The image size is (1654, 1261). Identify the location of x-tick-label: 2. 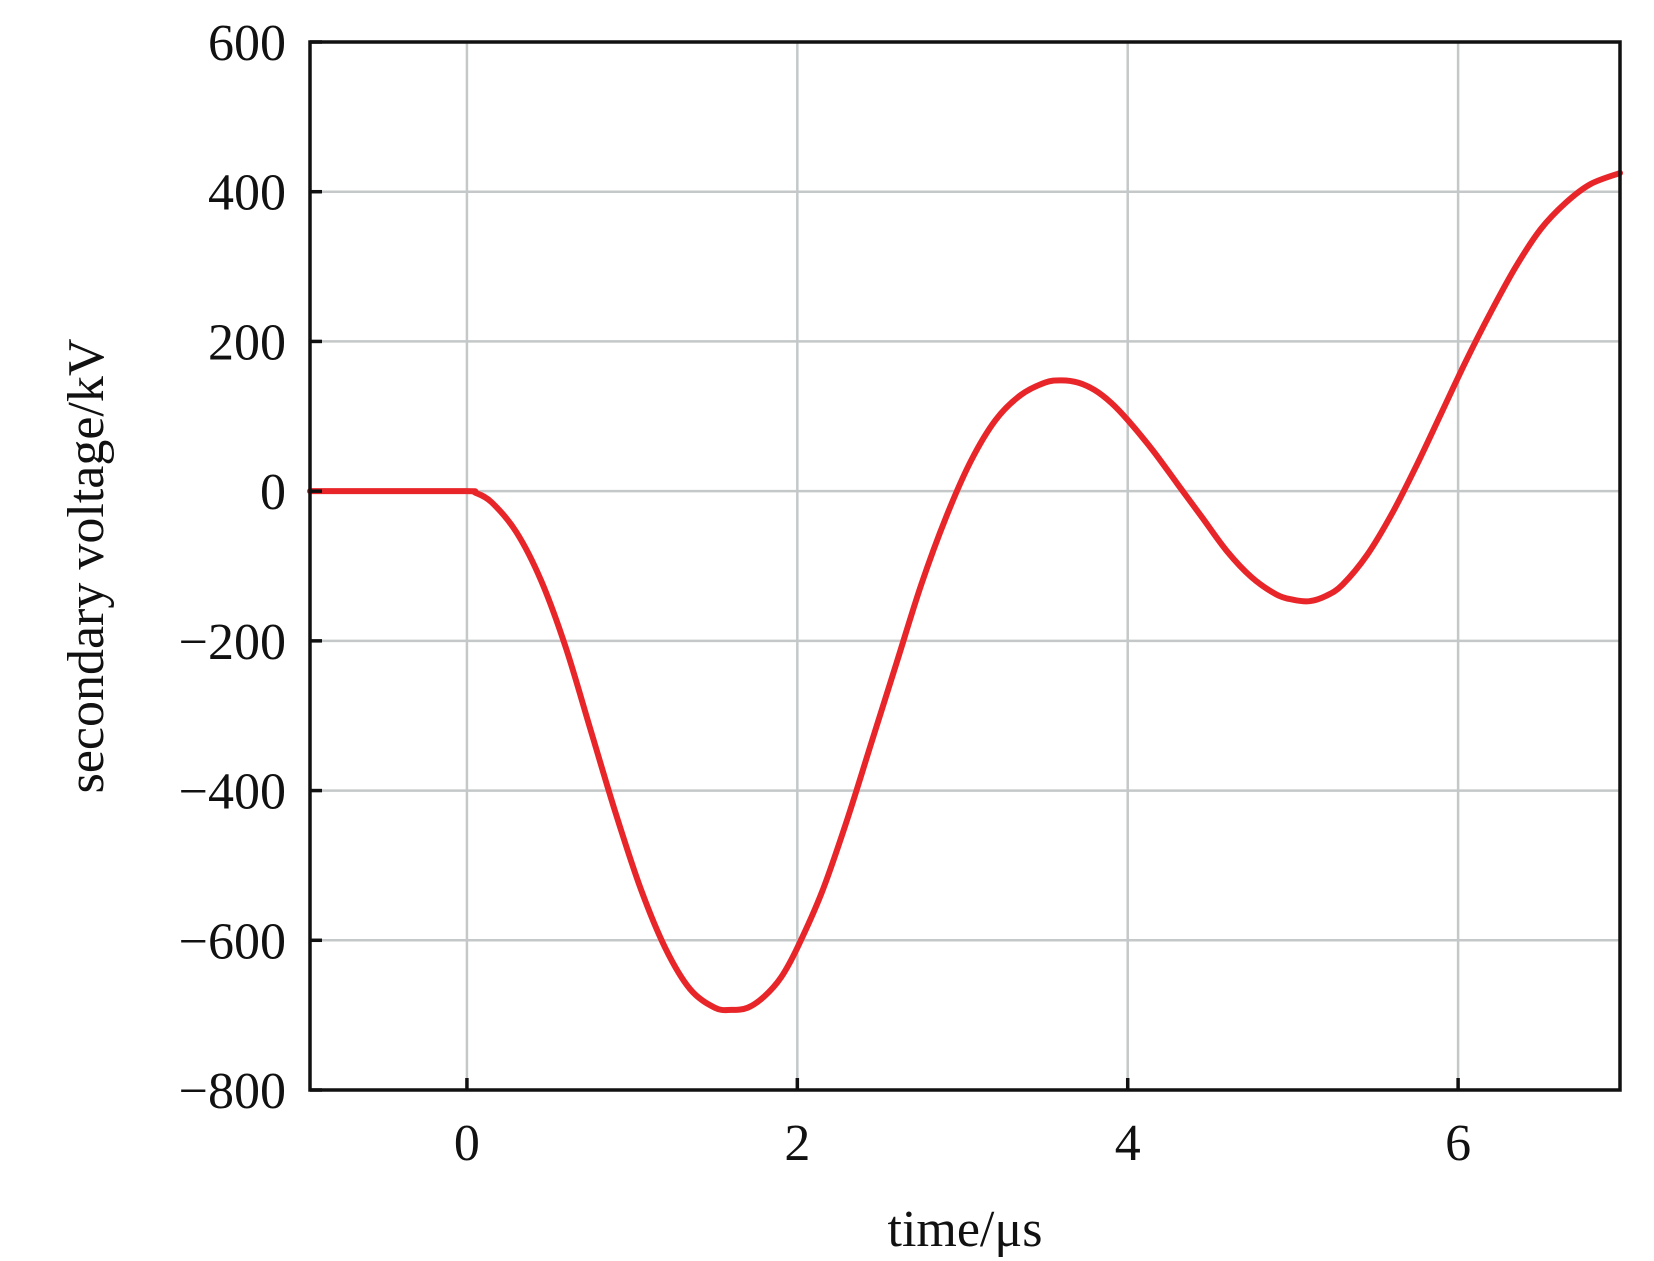
(797, 1143).